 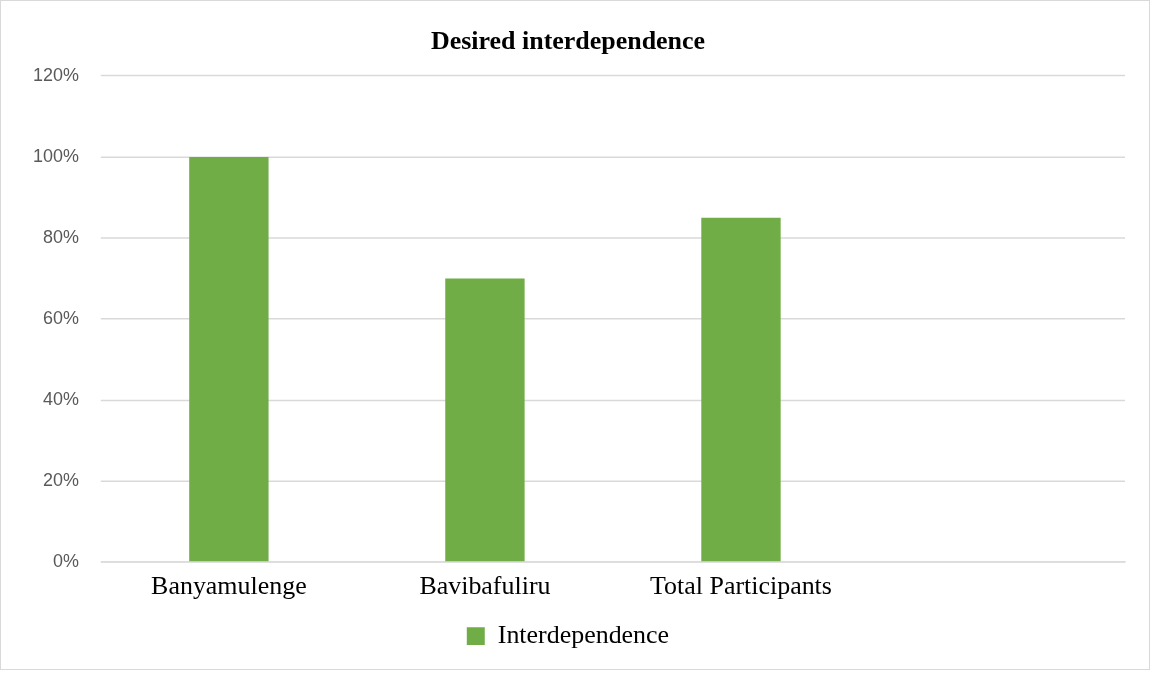 What do you see at coordinates (55, 74) in the screenshot?
I see `y-tick-label: 120%` at bounding box center [55, 74].